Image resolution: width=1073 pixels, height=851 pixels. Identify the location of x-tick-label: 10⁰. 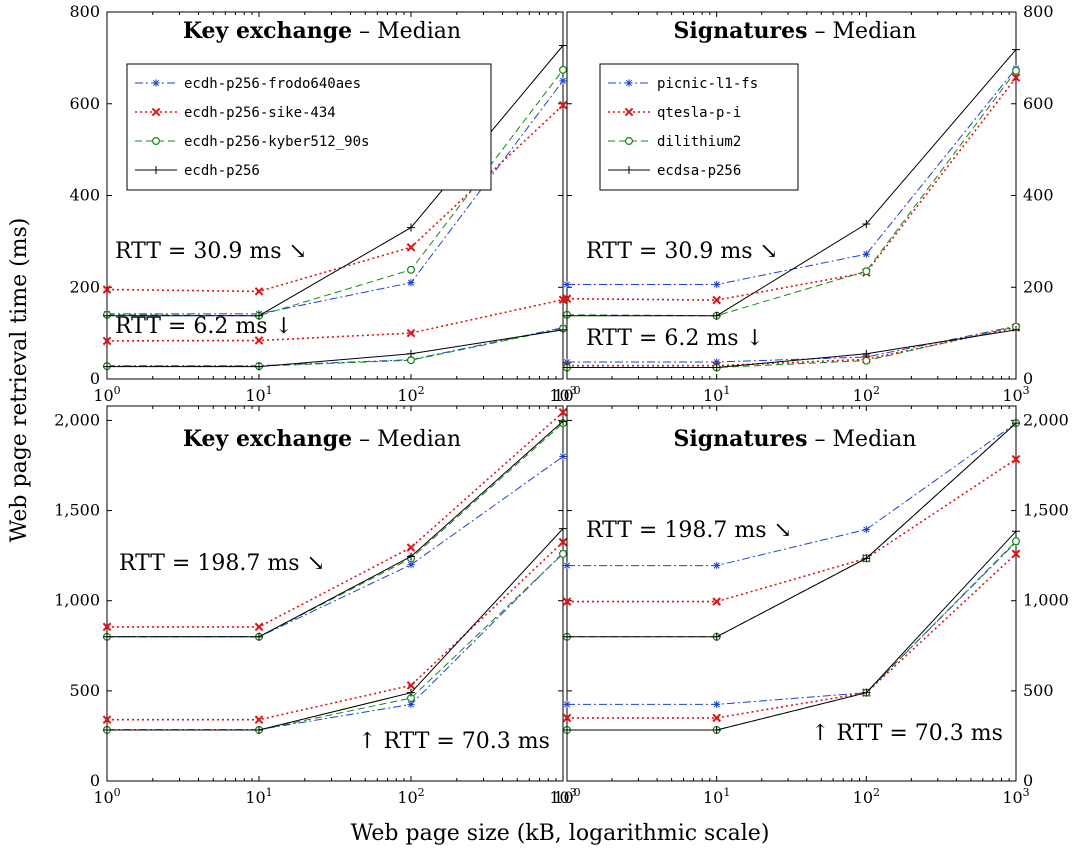
(566, 394).